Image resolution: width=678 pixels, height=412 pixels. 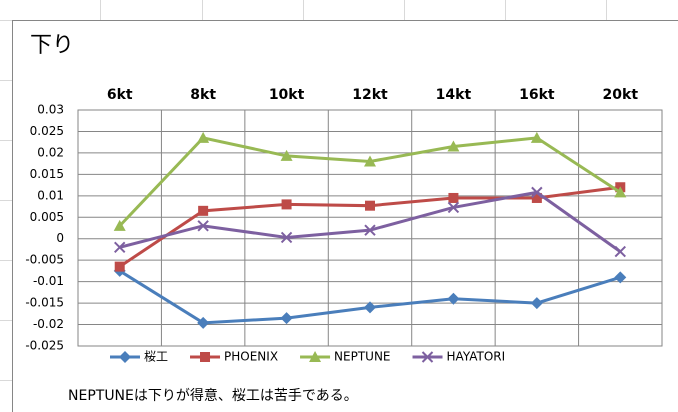 What do you see at coordinates (47, 131) in the screenshot?
I see `y-tick-label: 0.025` at bounding box center [47, 131].